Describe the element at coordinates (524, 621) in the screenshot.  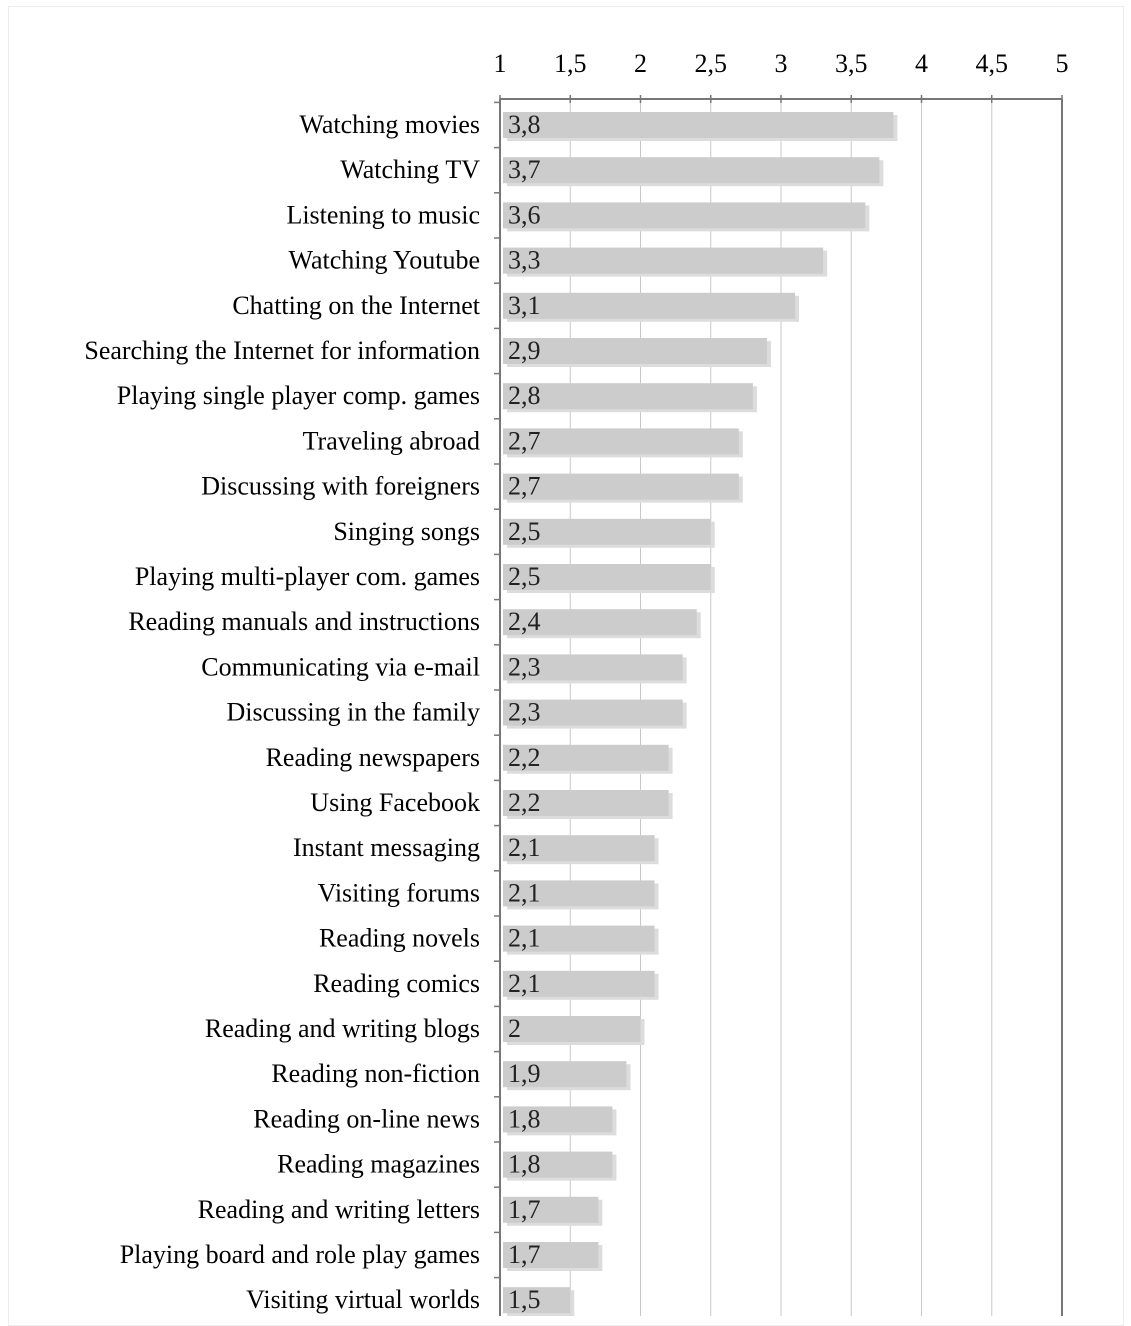
I see `value-label: 2,4` at that location.